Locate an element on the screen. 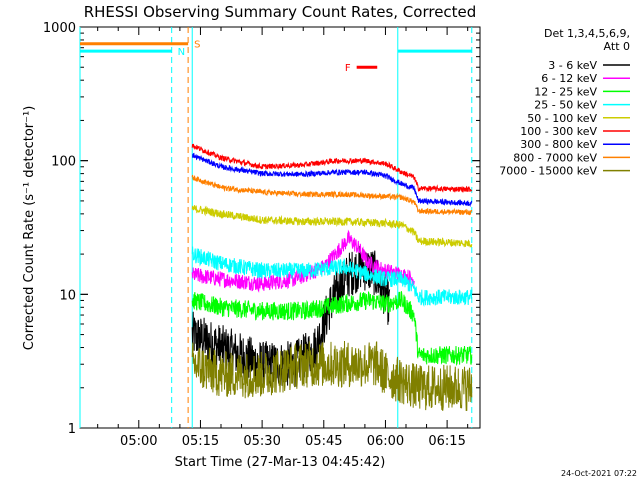  legend-label: 300 - 800 keV is located at coordinates (558, 144).